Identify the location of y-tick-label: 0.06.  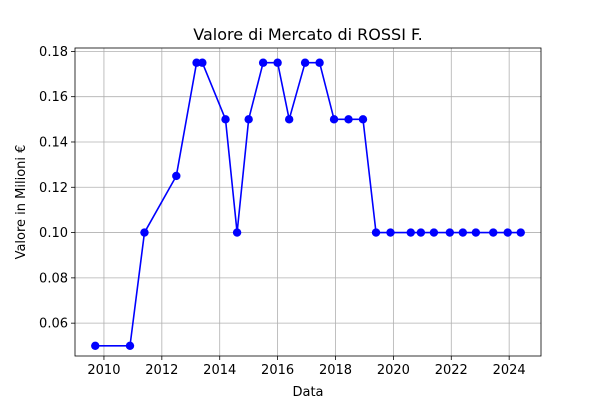
(53, 324).